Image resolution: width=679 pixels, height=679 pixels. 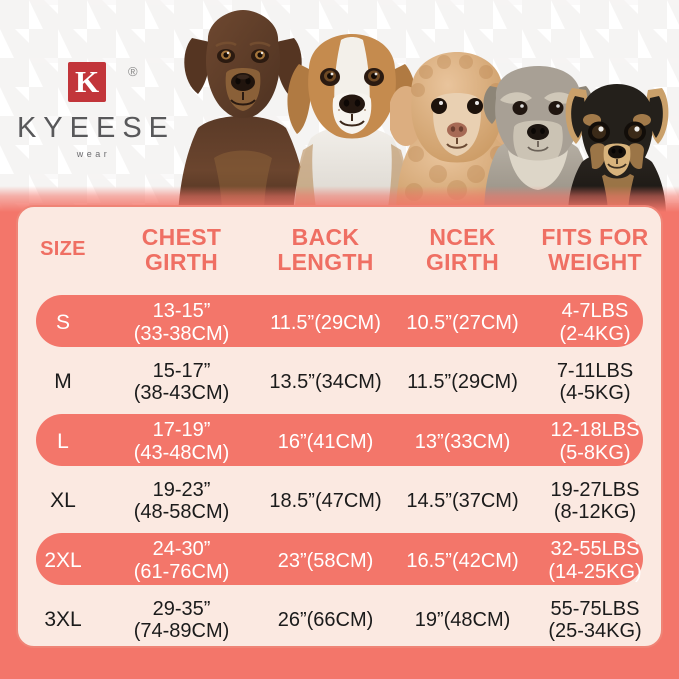 I want to click on dog-photo-schnauzer, so click(x=538, y=140).